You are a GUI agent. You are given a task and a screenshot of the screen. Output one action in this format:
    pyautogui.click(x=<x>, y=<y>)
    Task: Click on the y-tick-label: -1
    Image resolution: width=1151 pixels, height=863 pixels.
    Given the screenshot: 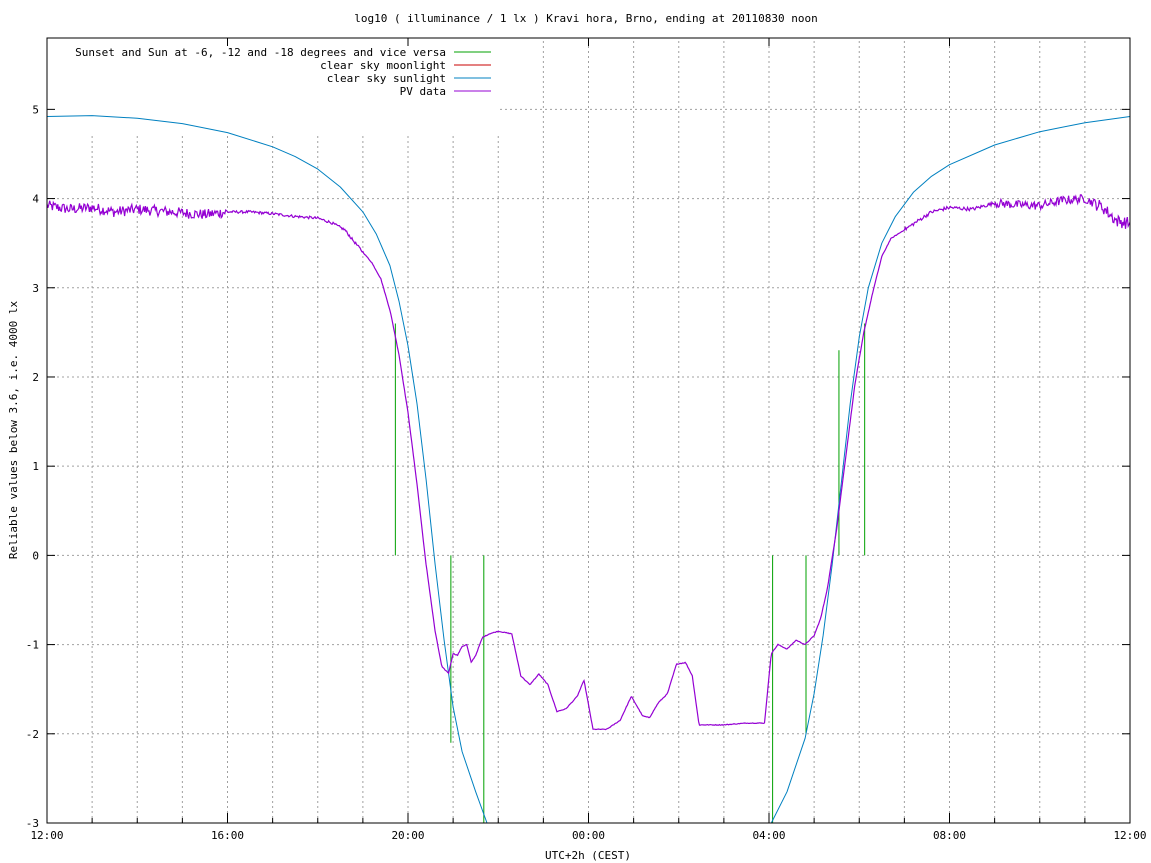 What is the action you would take?
    pyautogui.click(x=32, y=645)
    